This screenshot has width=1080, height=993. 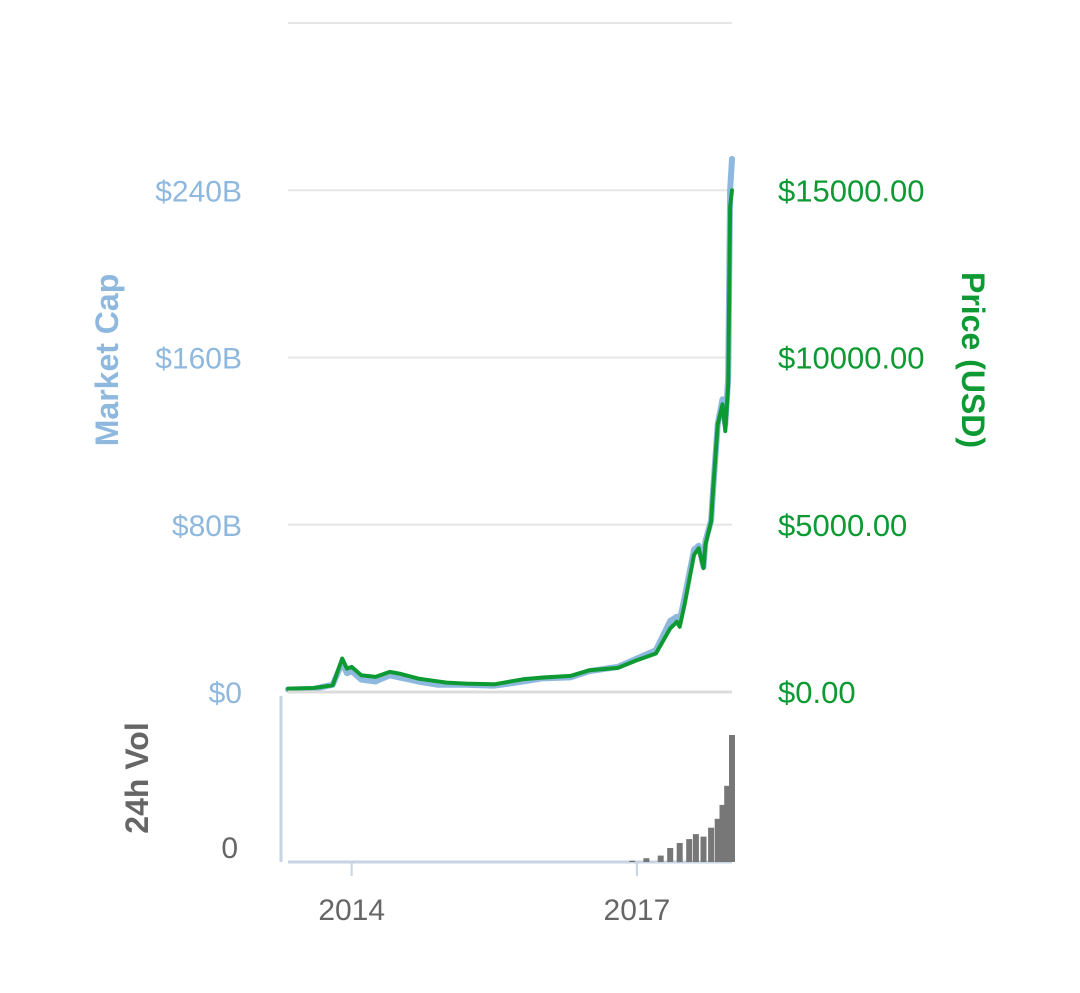 I want to click on right-tick-label-0: $0.00, so click(x=817, y=692).